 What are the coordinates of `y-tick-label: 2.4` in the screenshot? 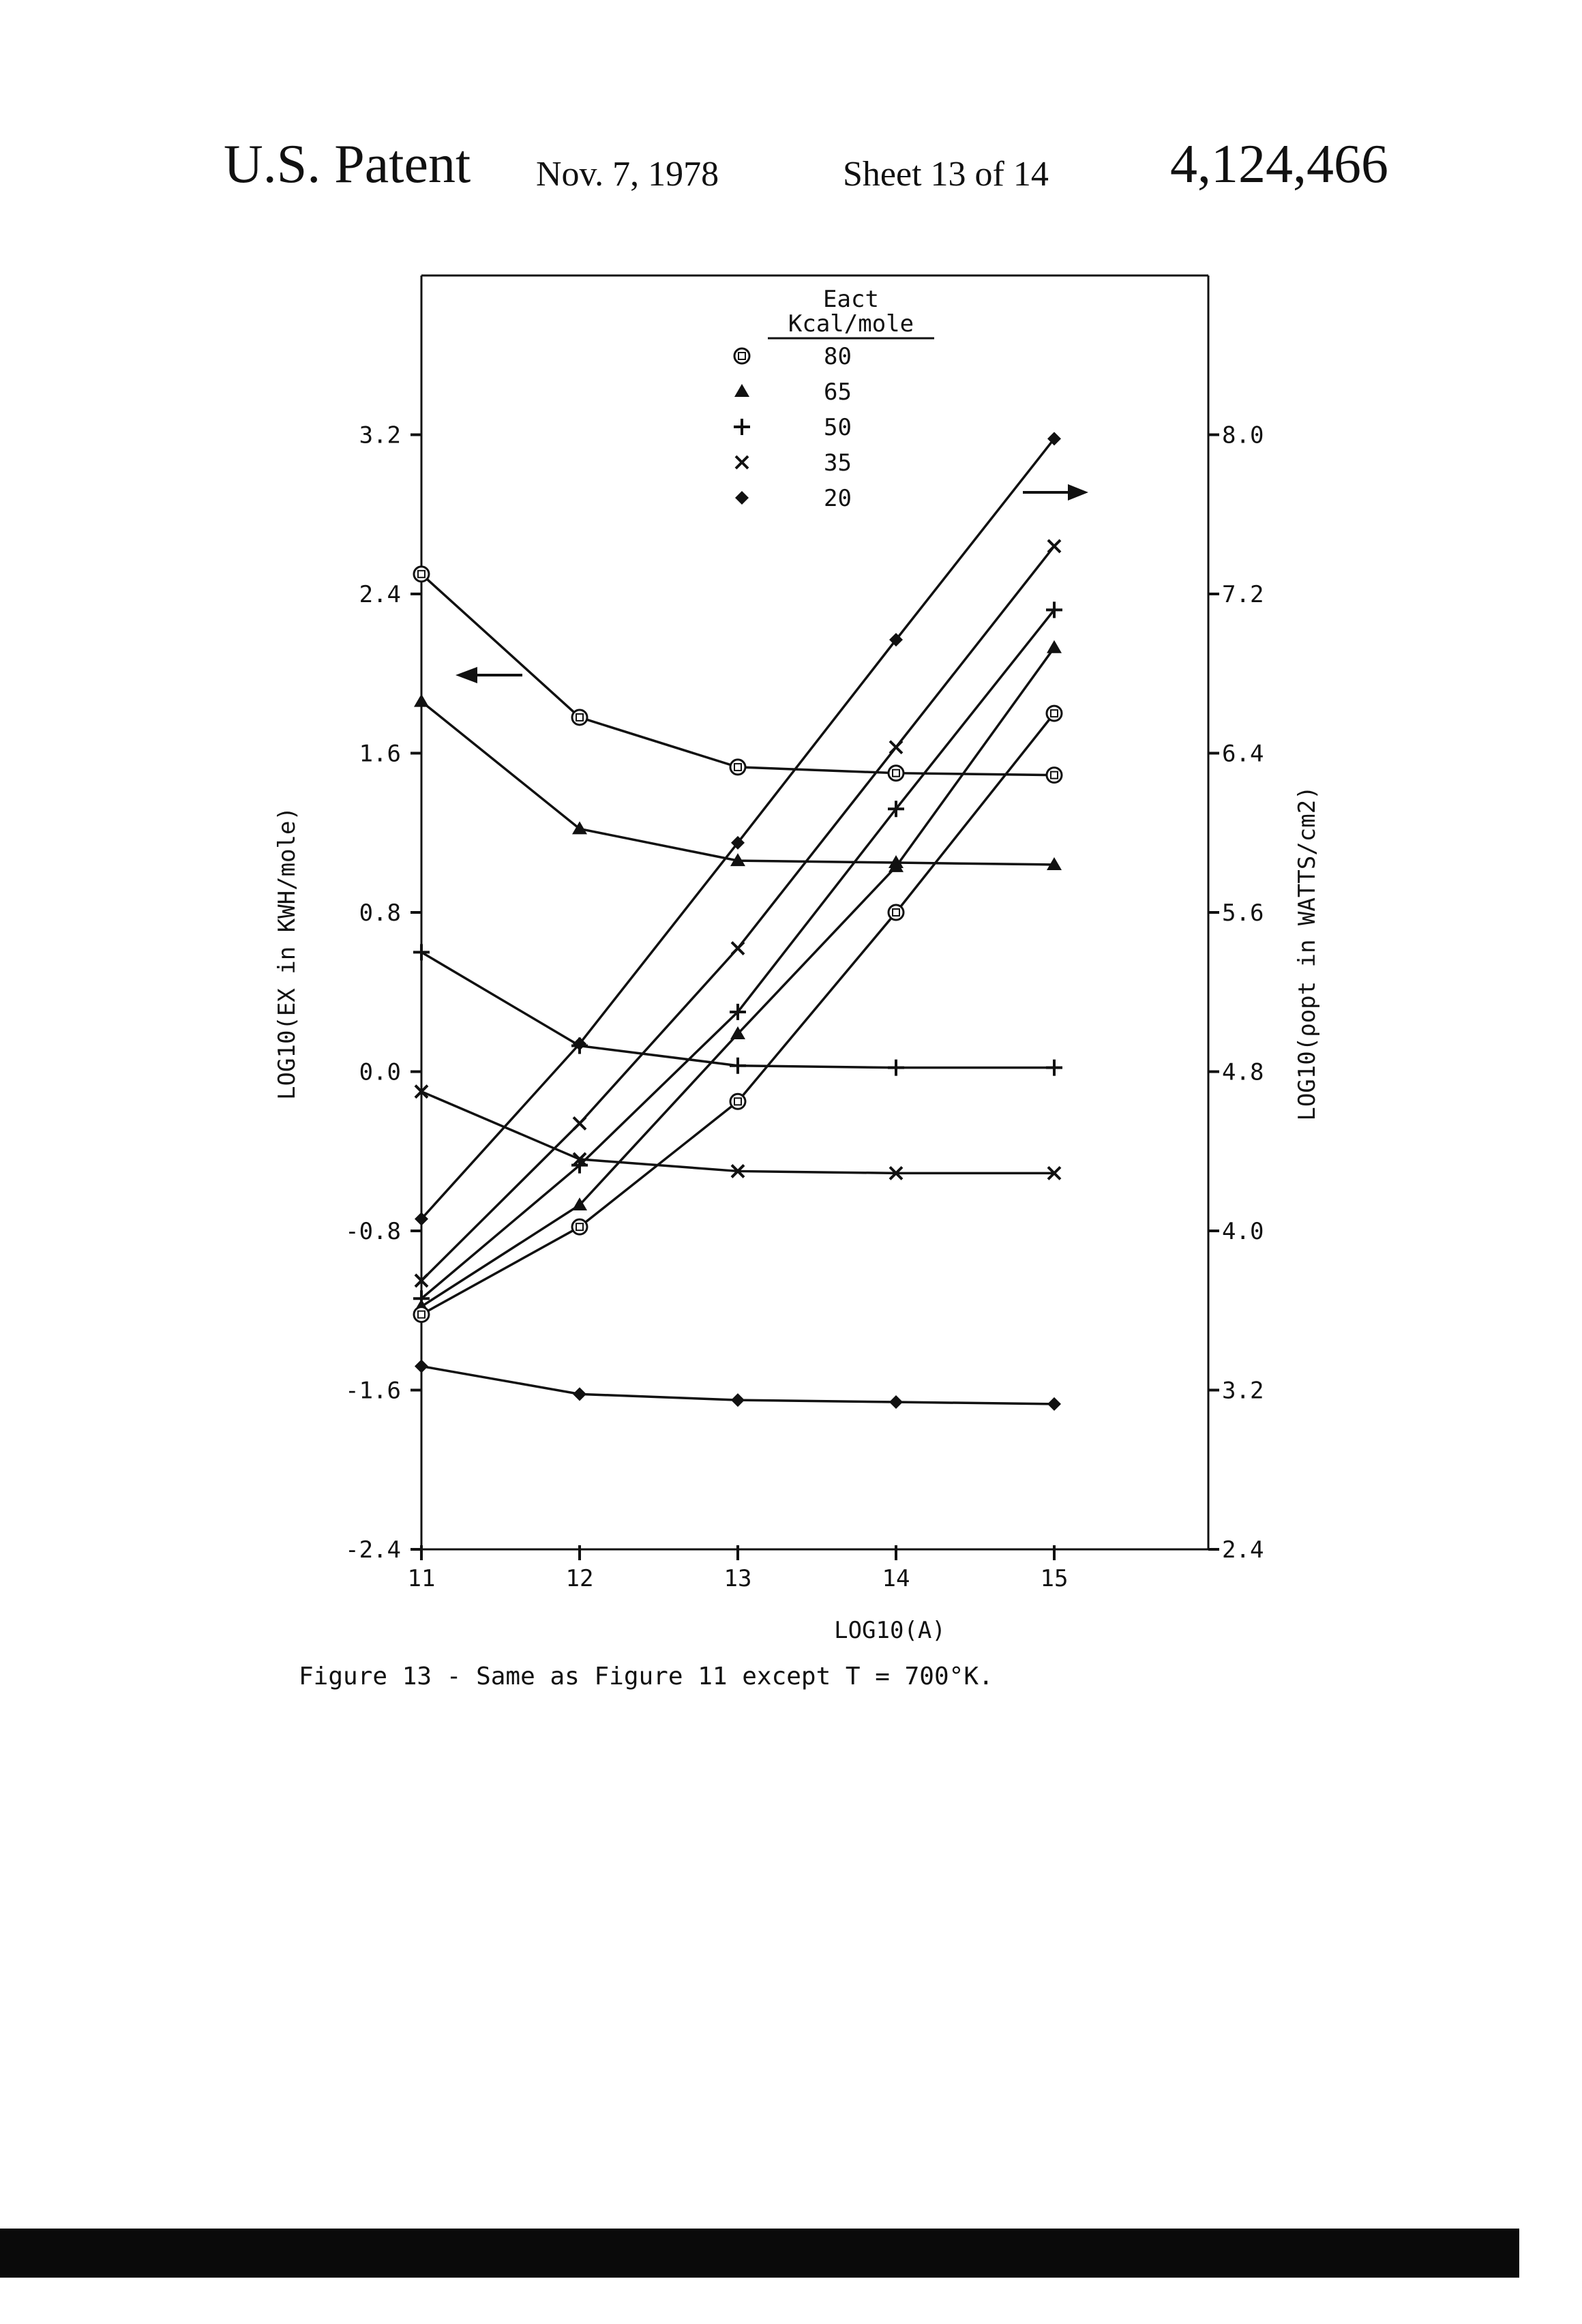 It's located at (380, 594).